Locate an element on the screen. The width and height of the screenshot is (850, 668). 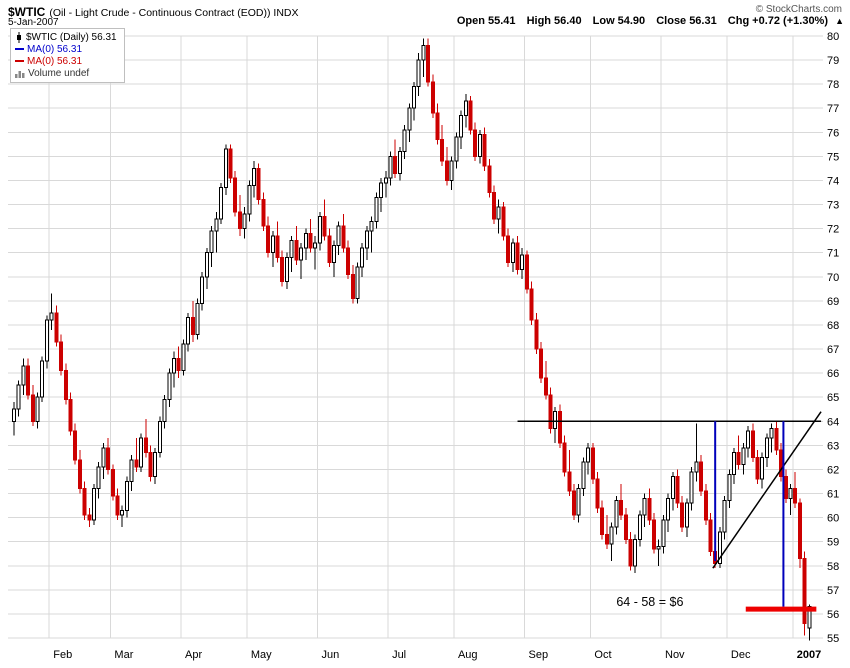
svg-text: 69 is located at coordinates (833, 302).